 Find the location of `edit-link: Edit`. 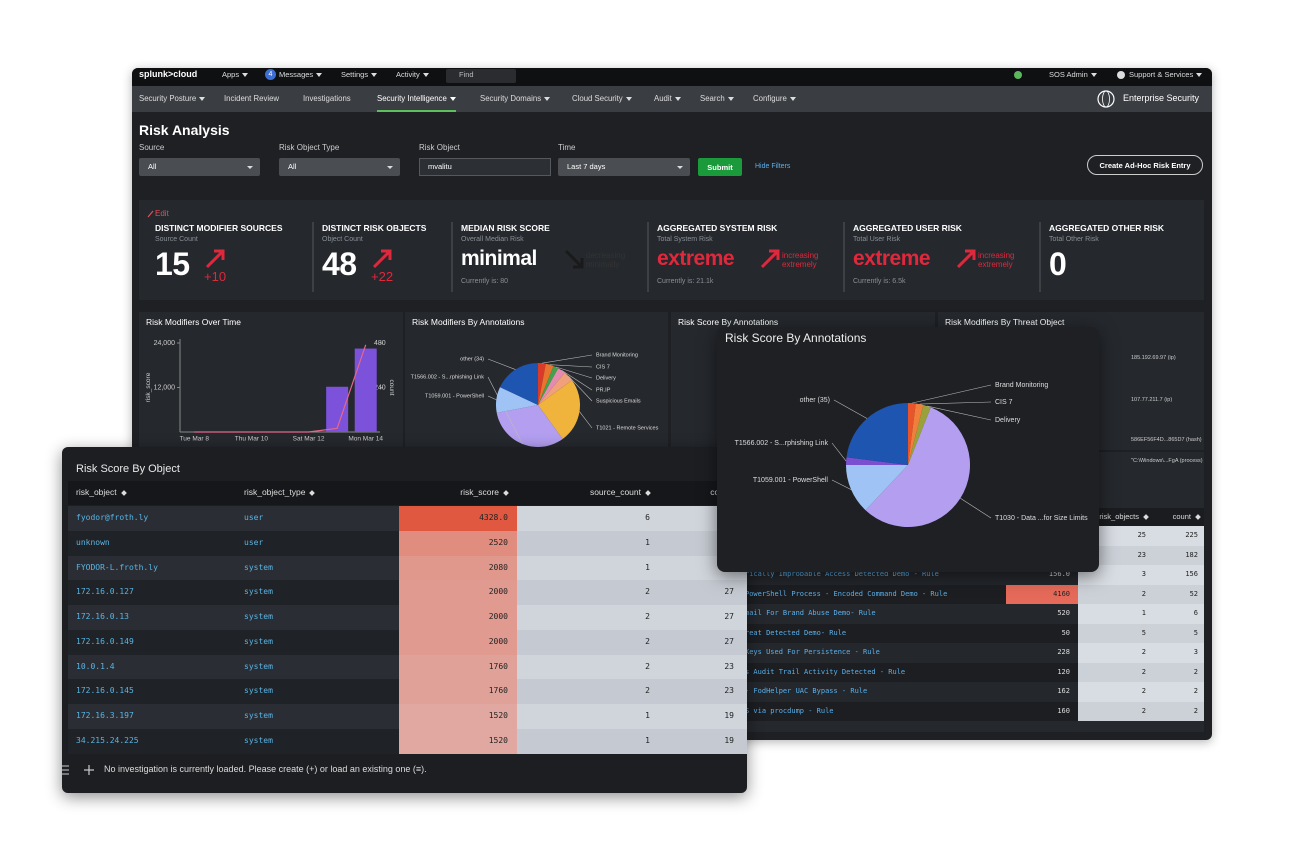

edit-link: Edit is located at coordinates (162, 213).